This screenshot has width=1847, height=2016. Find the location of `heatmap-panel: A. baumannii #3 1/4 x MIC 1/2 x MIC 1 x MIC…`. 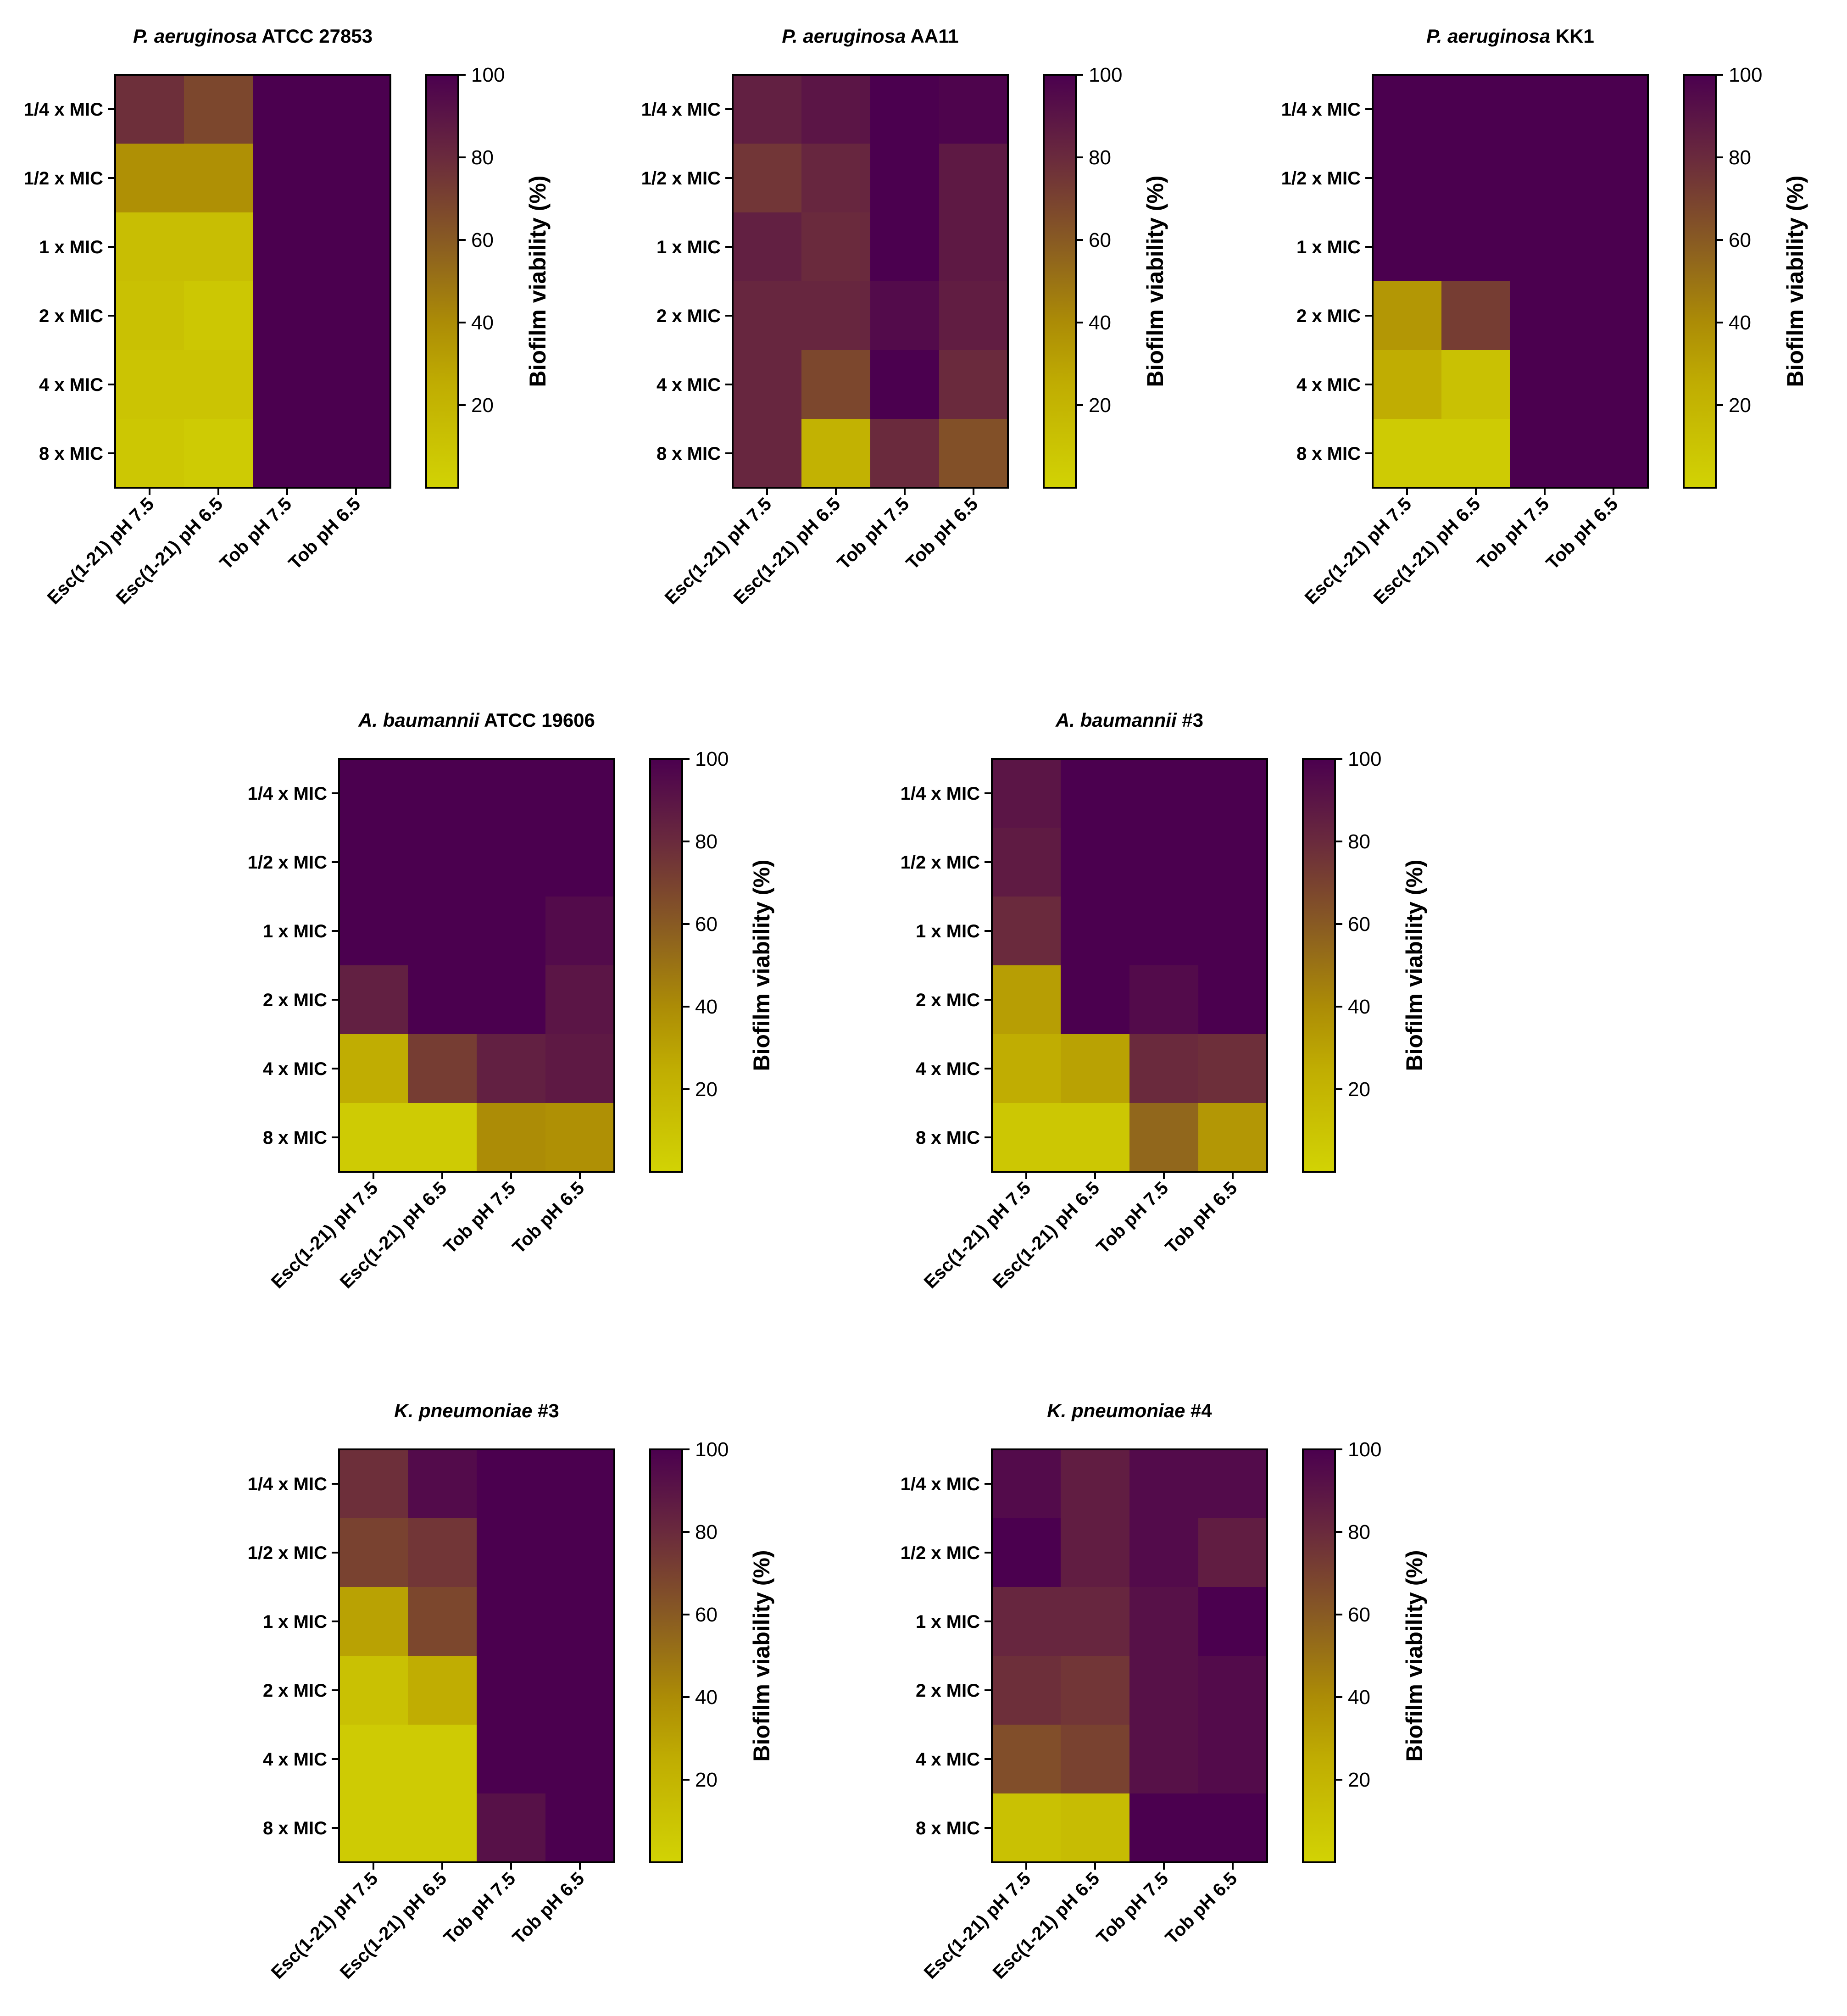

heatmap-panel: A. baumannii #3 1/4 x MIC 1/2 x MIC 1 x MIC… is located at coordinates (1164, 1000).